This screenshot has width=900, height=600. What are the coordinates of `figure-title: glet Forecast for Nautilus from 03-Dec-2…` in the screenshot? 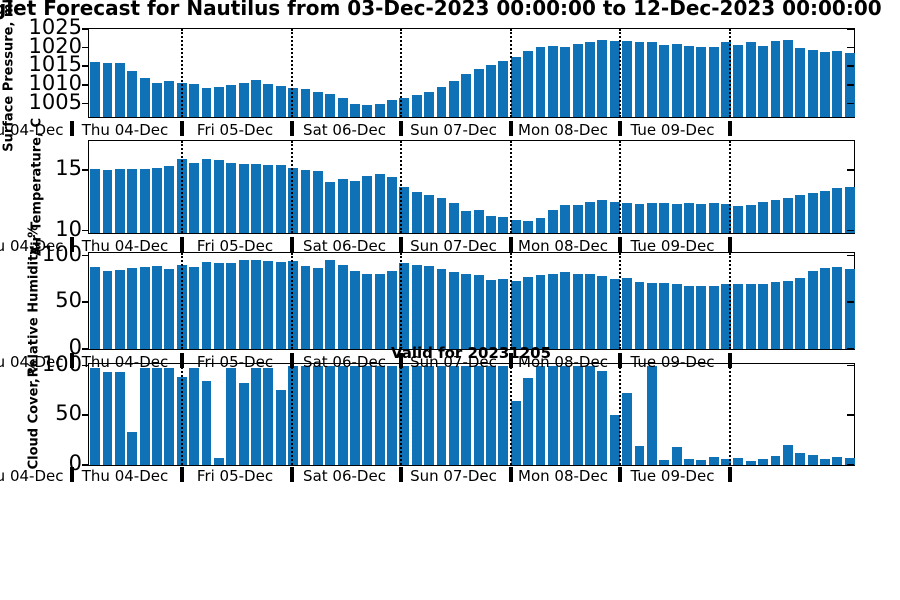 It's located at (441, 10).